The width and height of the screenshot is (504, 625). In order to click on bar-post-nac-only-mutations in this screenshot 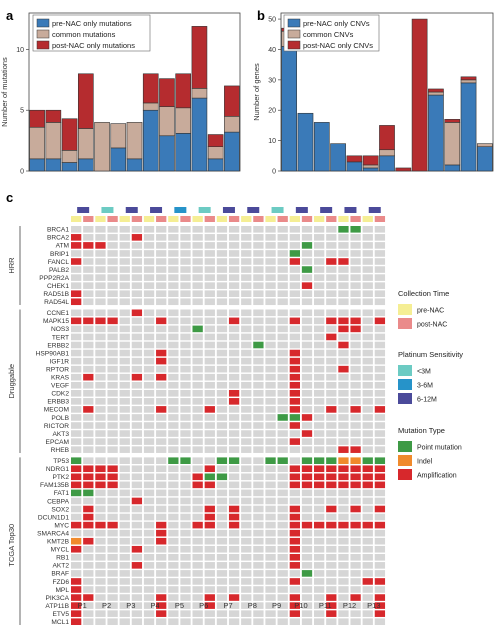, I will do `click(215, 140)`.